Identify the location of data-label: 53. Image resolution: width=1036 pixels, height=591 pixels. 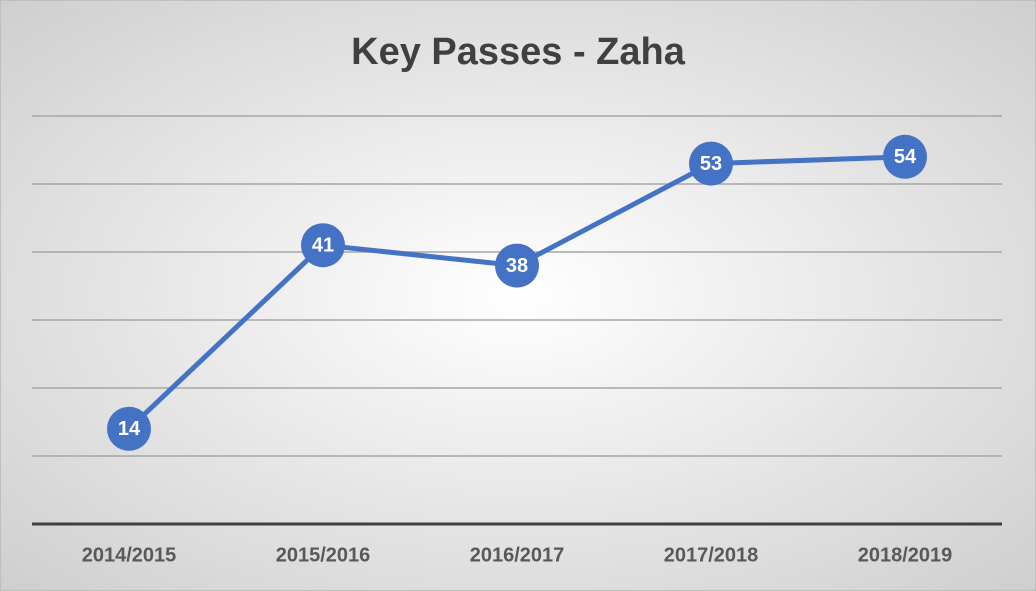
(711, 164).